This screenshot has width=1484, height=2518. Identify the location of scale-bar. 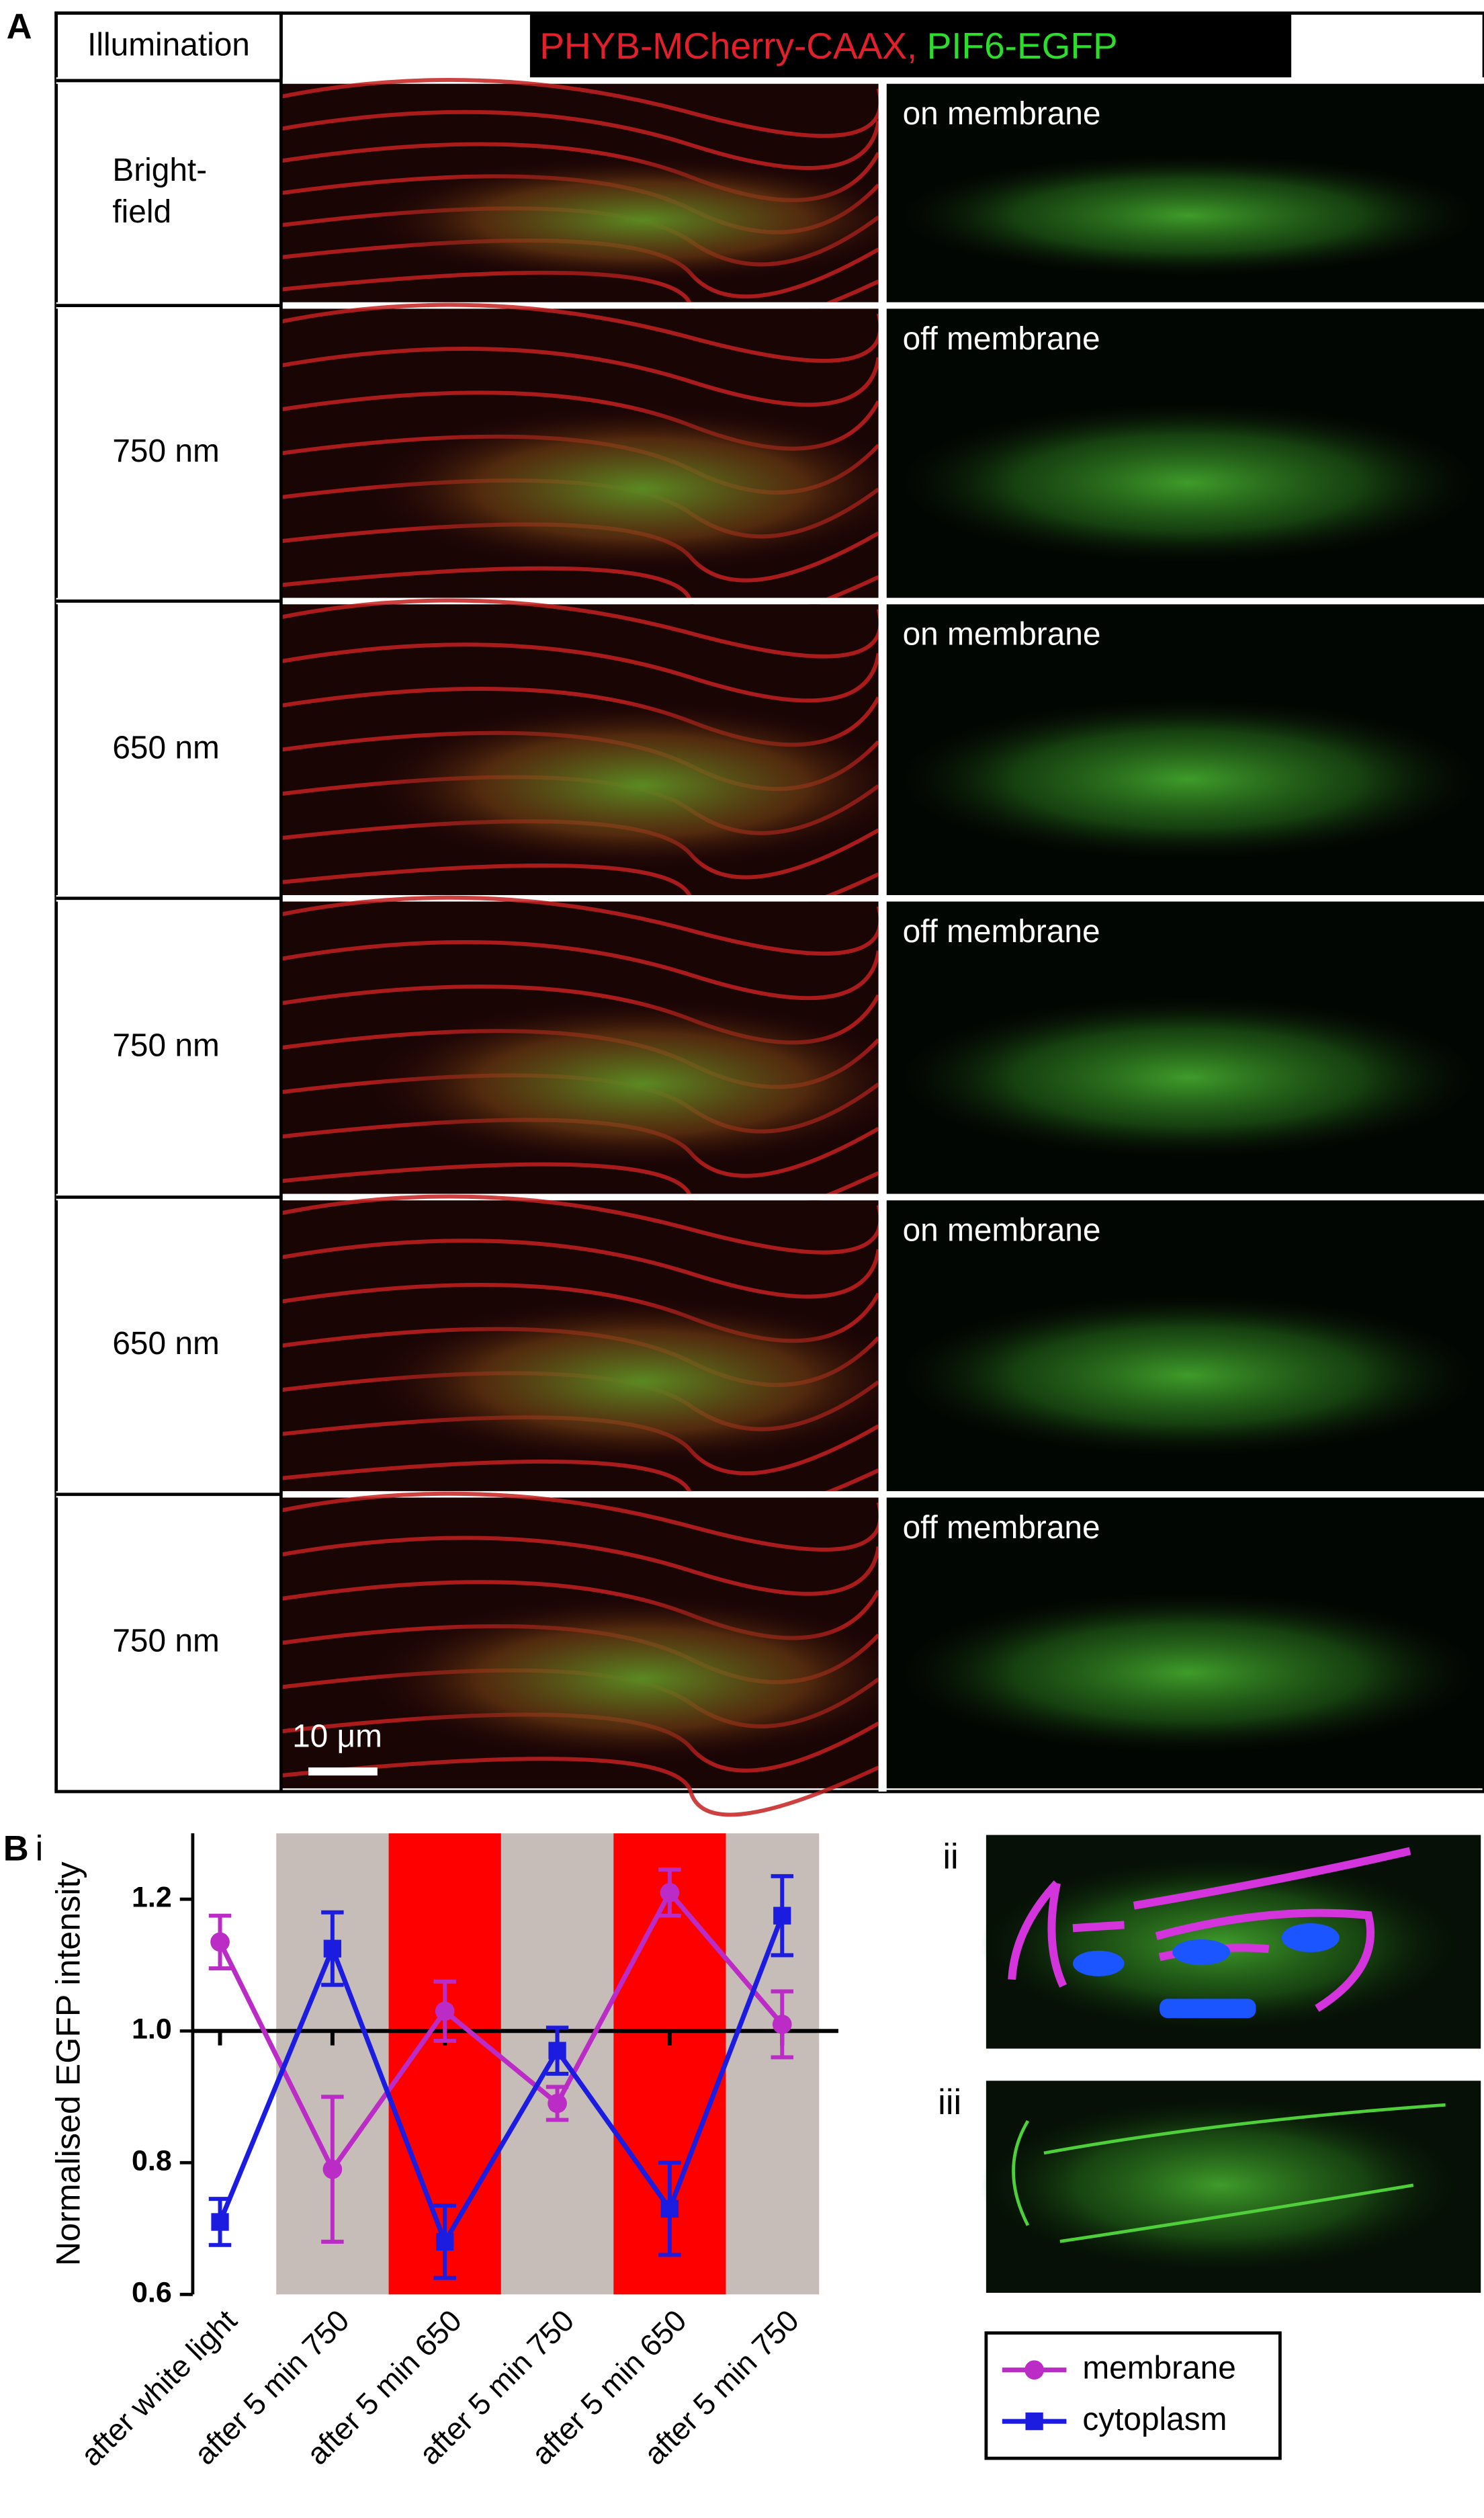
(343, 1772).